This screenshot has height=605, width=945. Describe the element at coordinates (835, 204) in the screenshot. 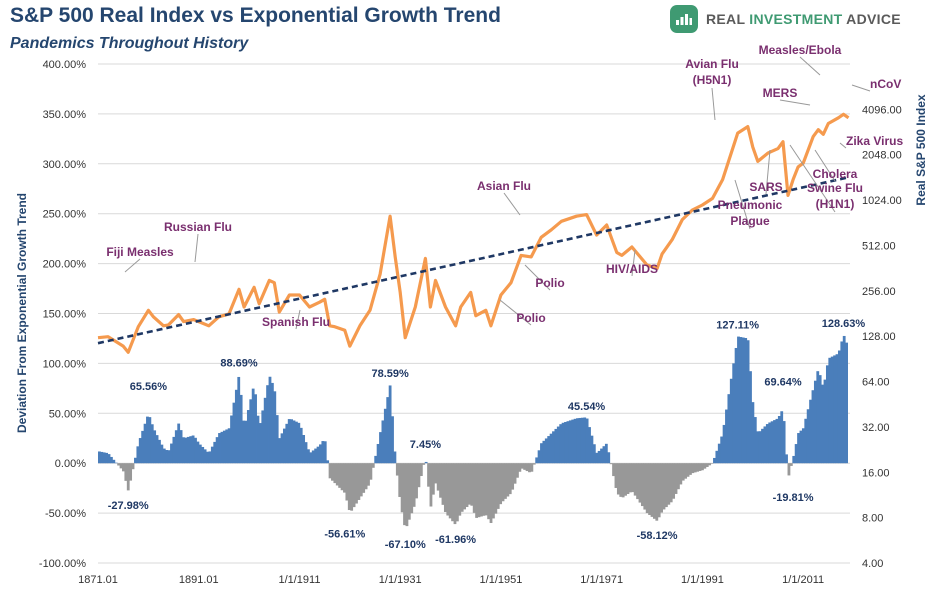

I see `annotation-label: (H1N1)` at that location.